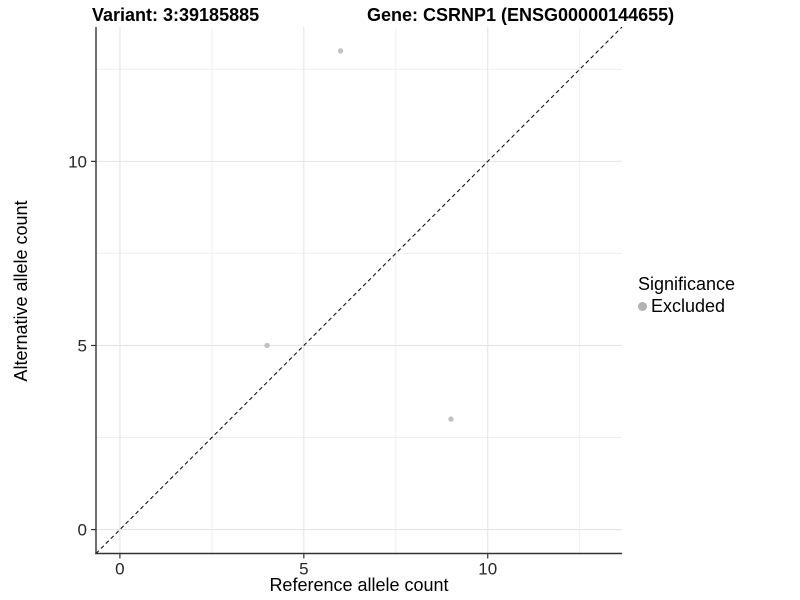 The image size is (800, 600). I want to click on x-axis-title: Reference allele count, so click(359, 585).